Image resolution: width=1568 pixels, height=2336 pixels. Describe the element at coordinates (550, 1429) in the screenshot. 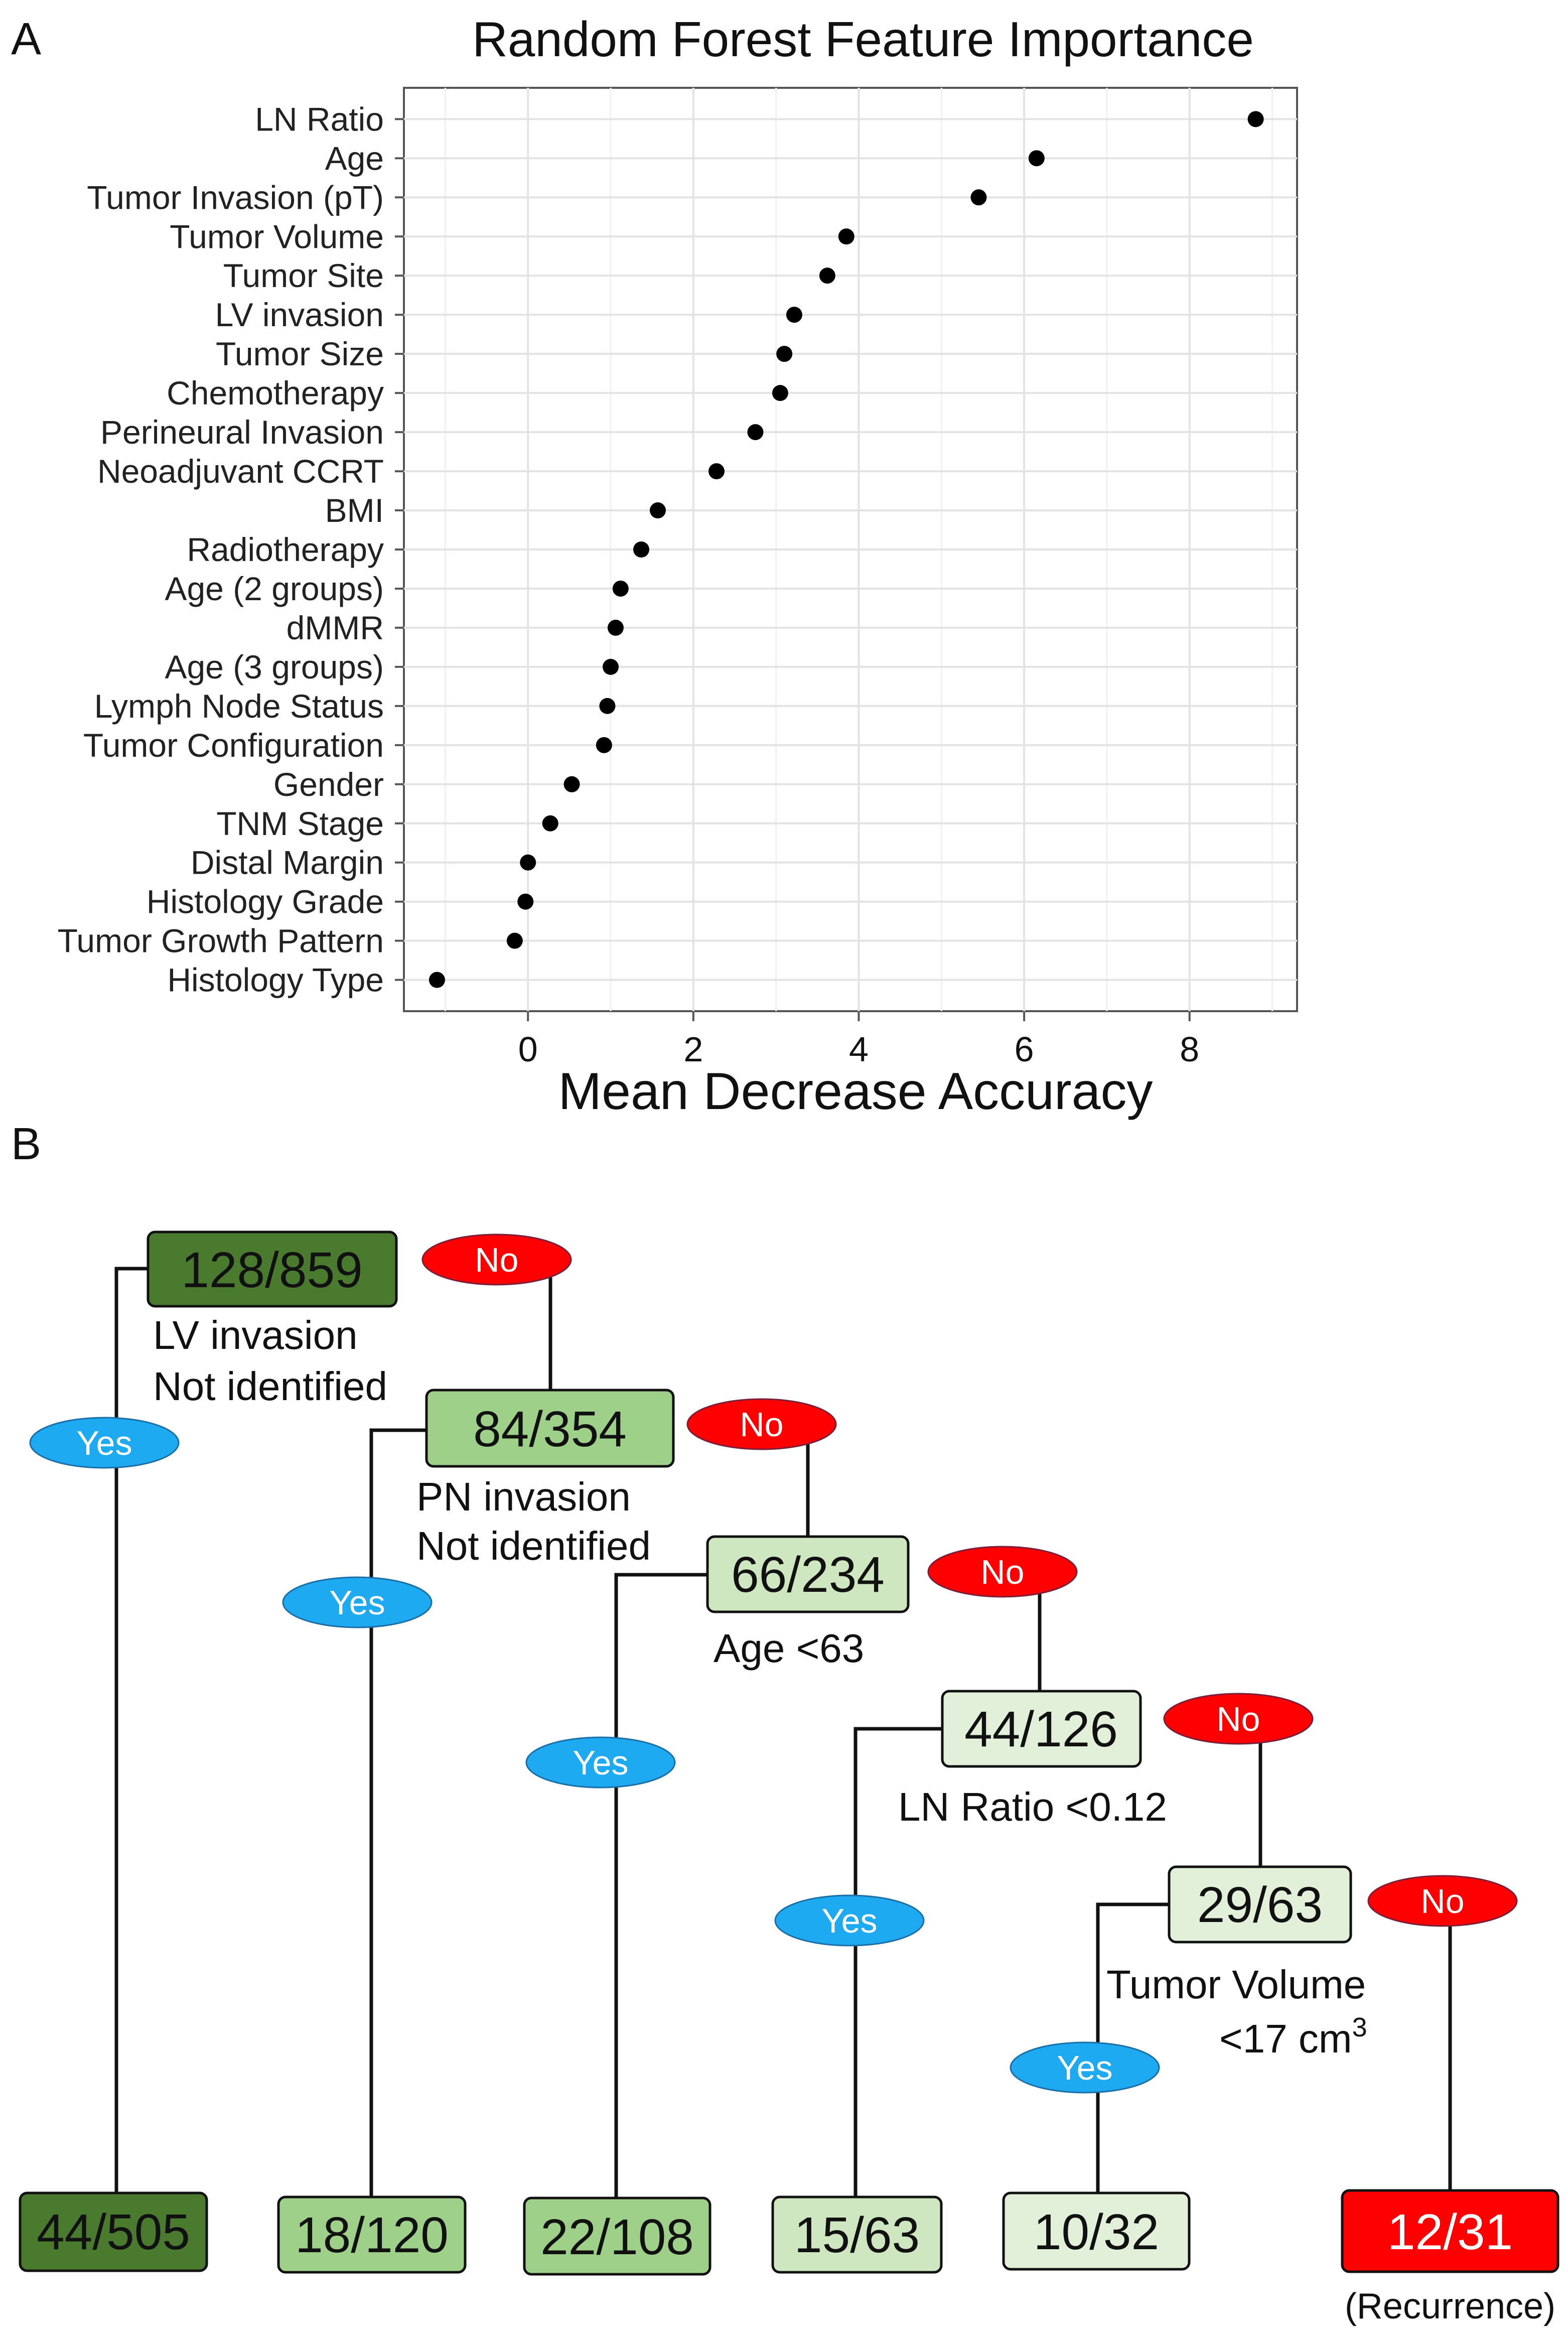

I see `node-count: 84/354` at that location.